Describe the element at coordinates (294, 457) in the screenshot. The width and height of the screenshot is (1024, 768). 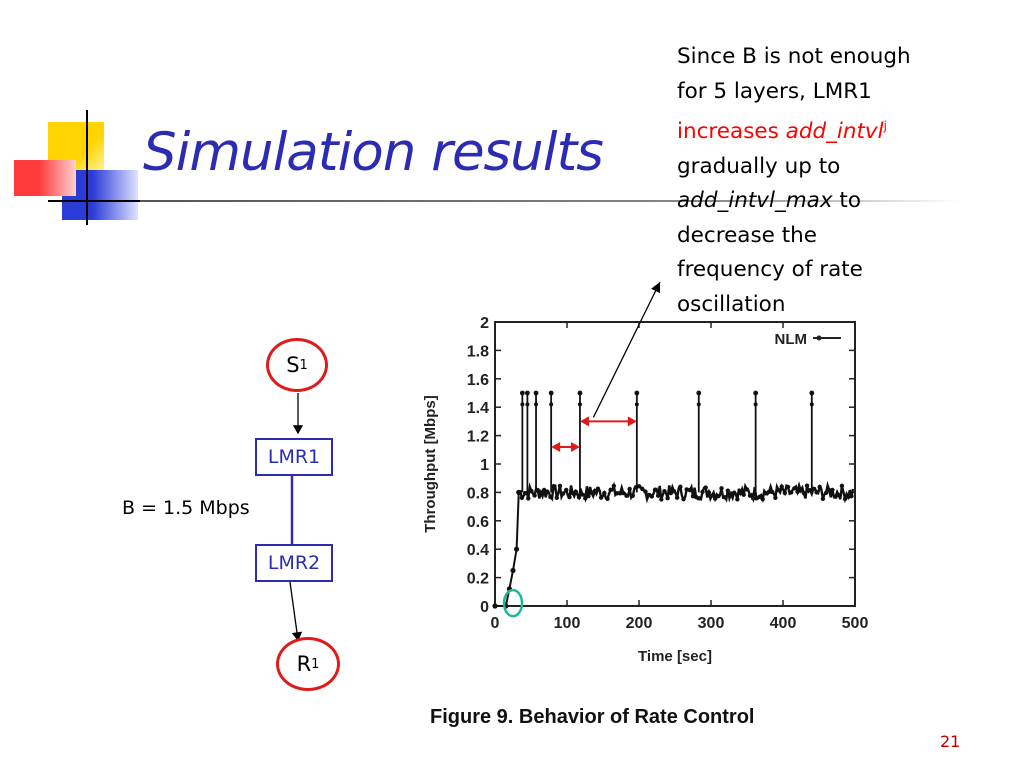
I see `lmr1-box: LMR1` at that location.